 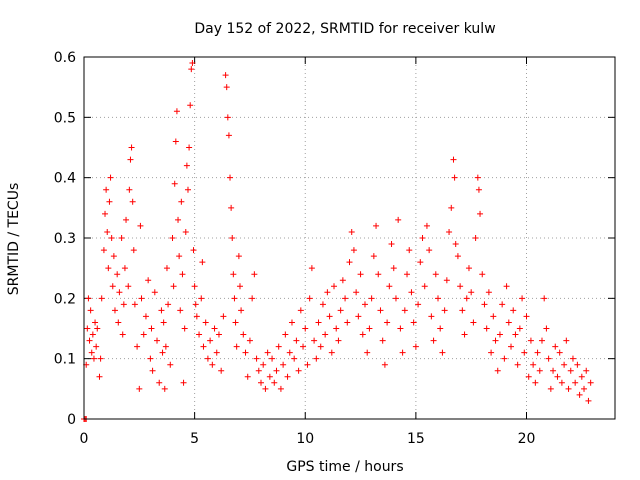 What do you see at coordinates (194, 439) in the screenshot?
I see `x-tick-label: 5` at bounding box center [194, 439].